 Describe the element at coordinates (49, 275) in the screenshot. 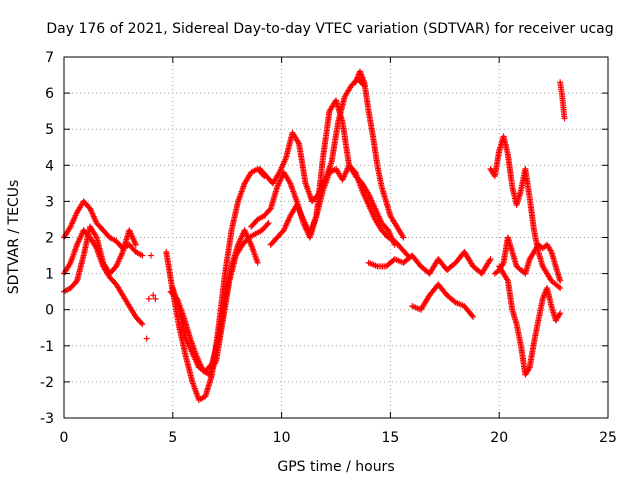

I see `y-tick-label: 1` at that location.